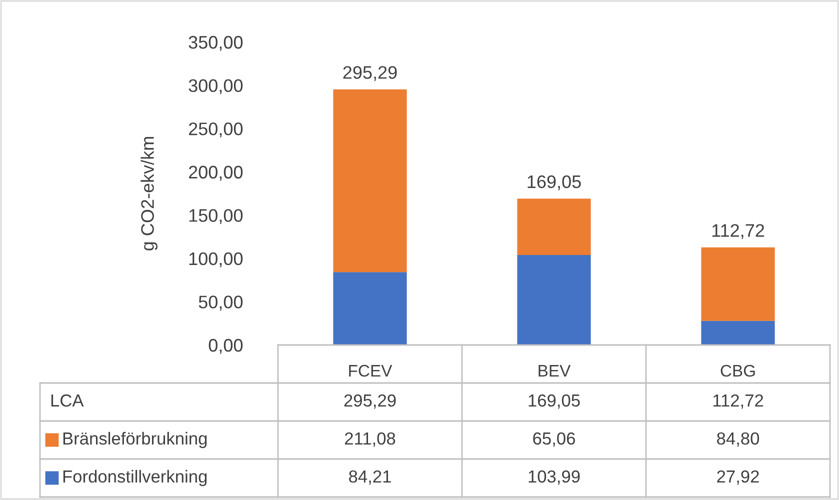 The height and width of the screenshot is (500, 839). I want to click on data-label: 84,21, so click(370, 477).